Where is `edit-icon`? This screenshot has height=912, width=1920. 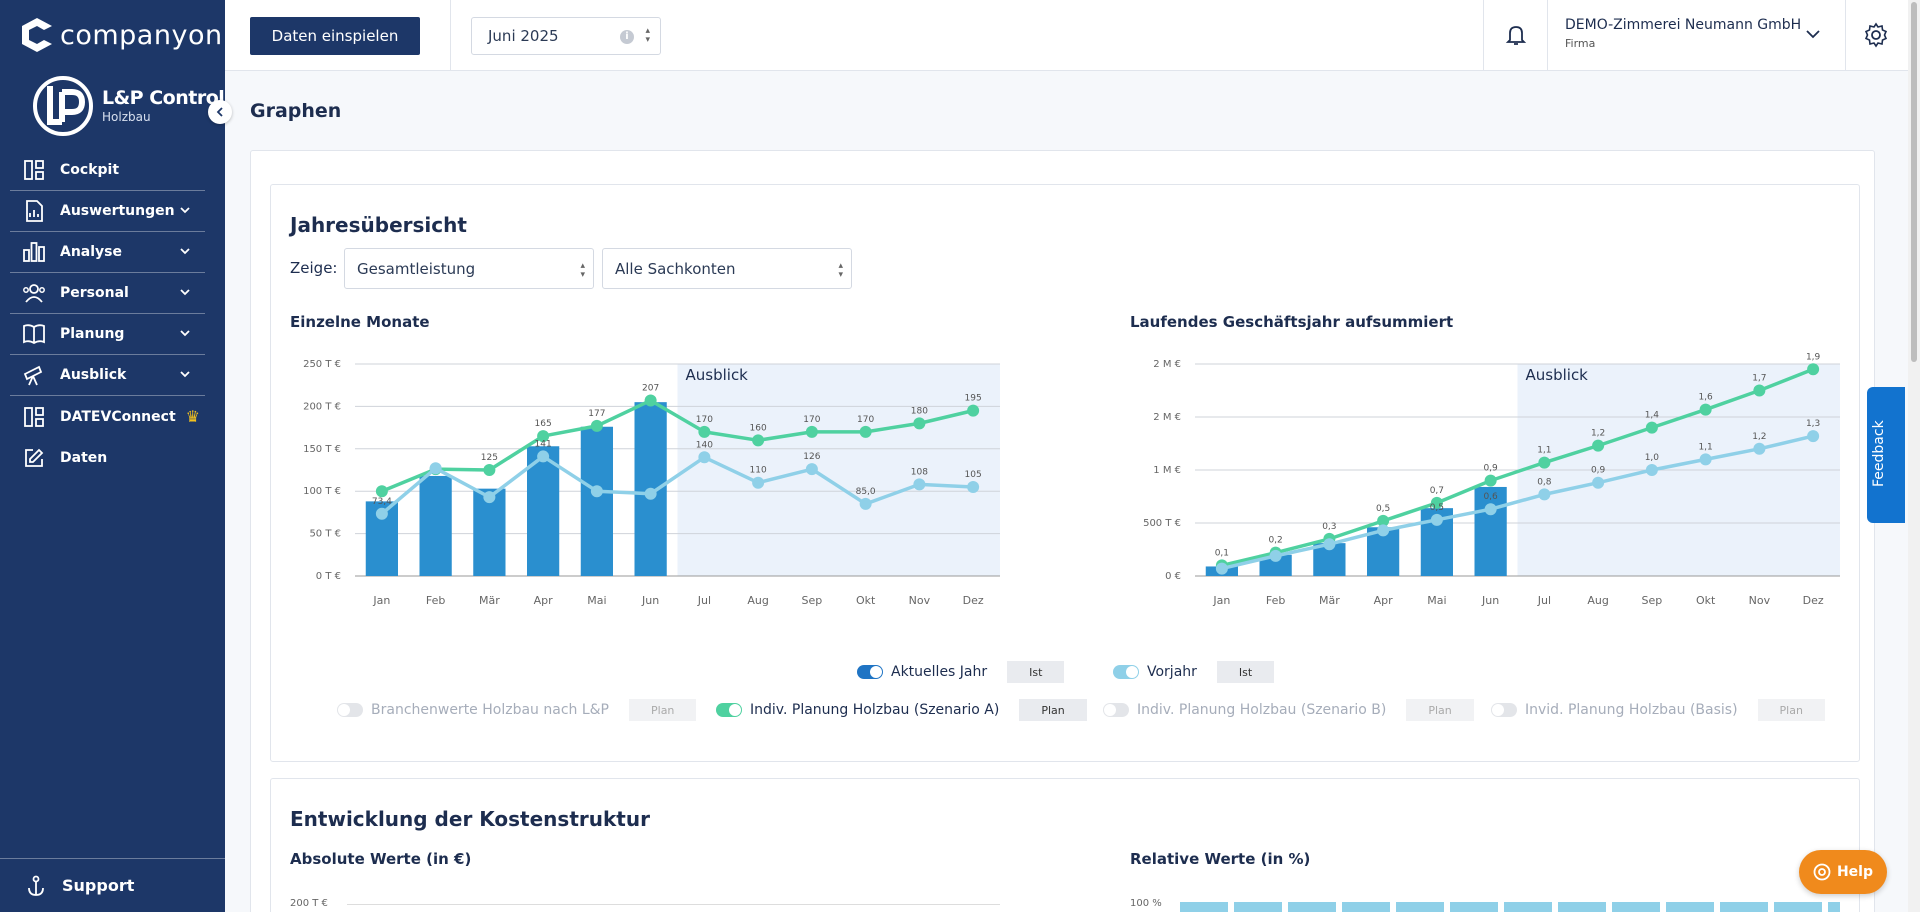
edit-icon is located at coordinates (34, 458).